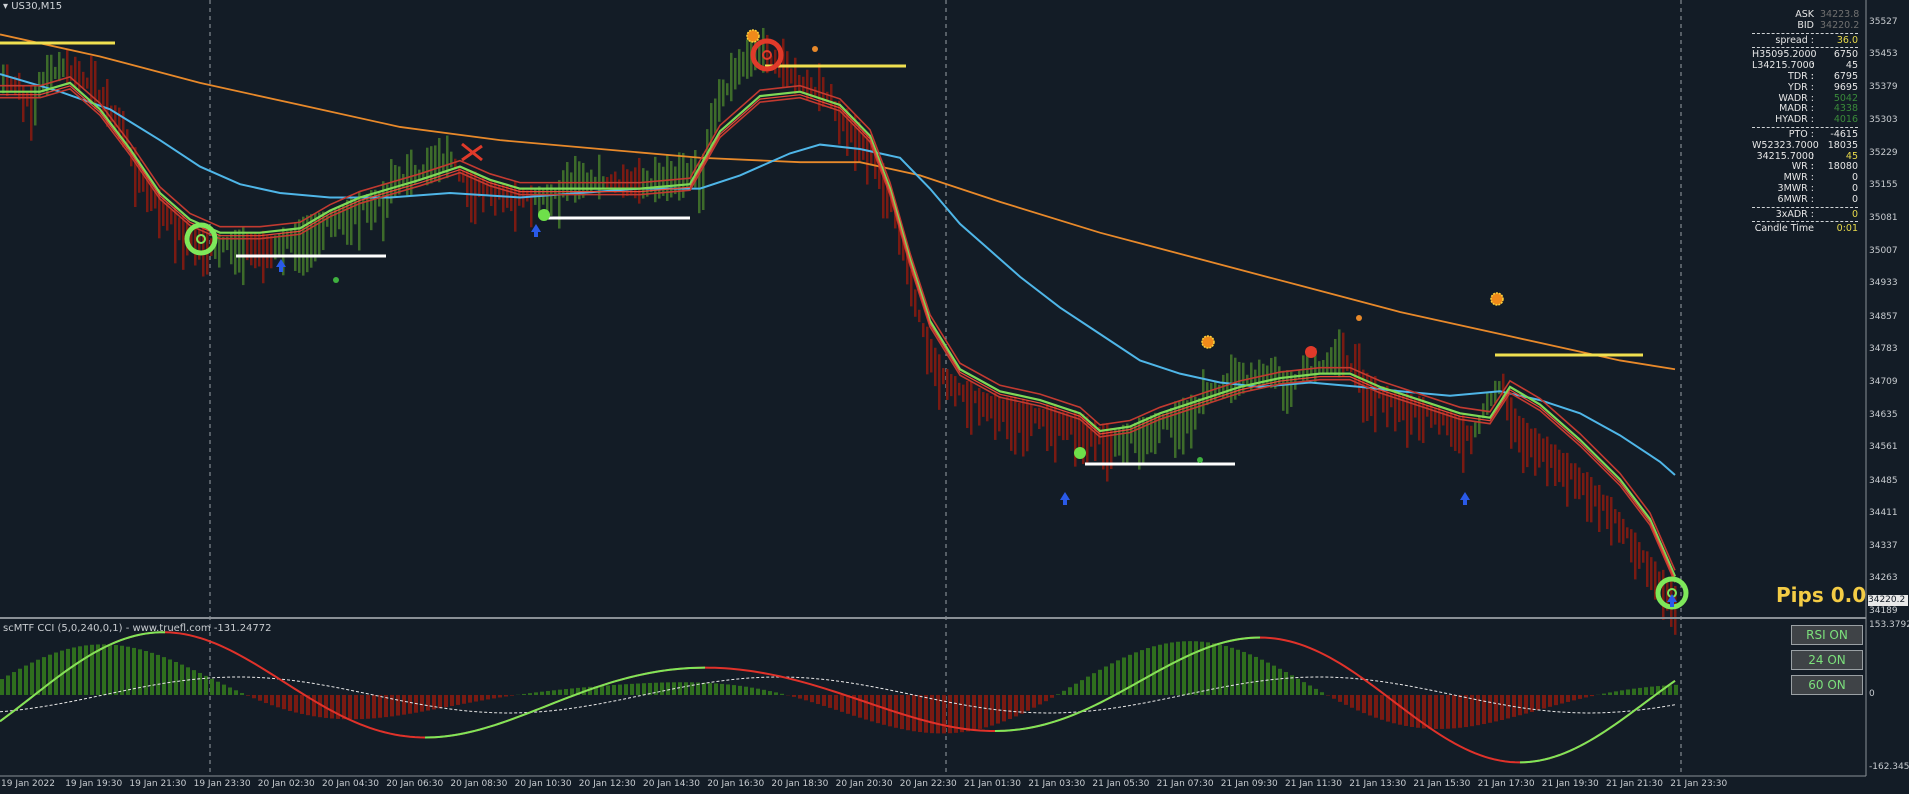  What do you see at coordinates (1851, 66) in the screenshot?
I see `panel-value: 45` at bounding box center [1851, 66].